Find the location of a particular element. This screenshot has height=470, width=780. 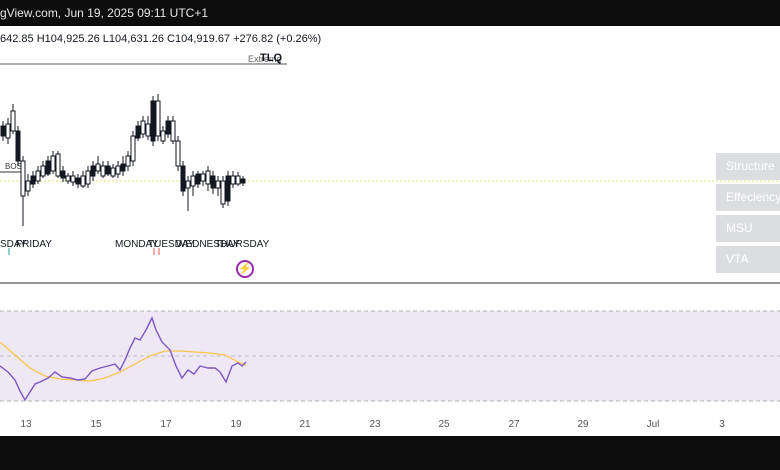

x-tick-3: 3 is located at coordinates (722, 424).